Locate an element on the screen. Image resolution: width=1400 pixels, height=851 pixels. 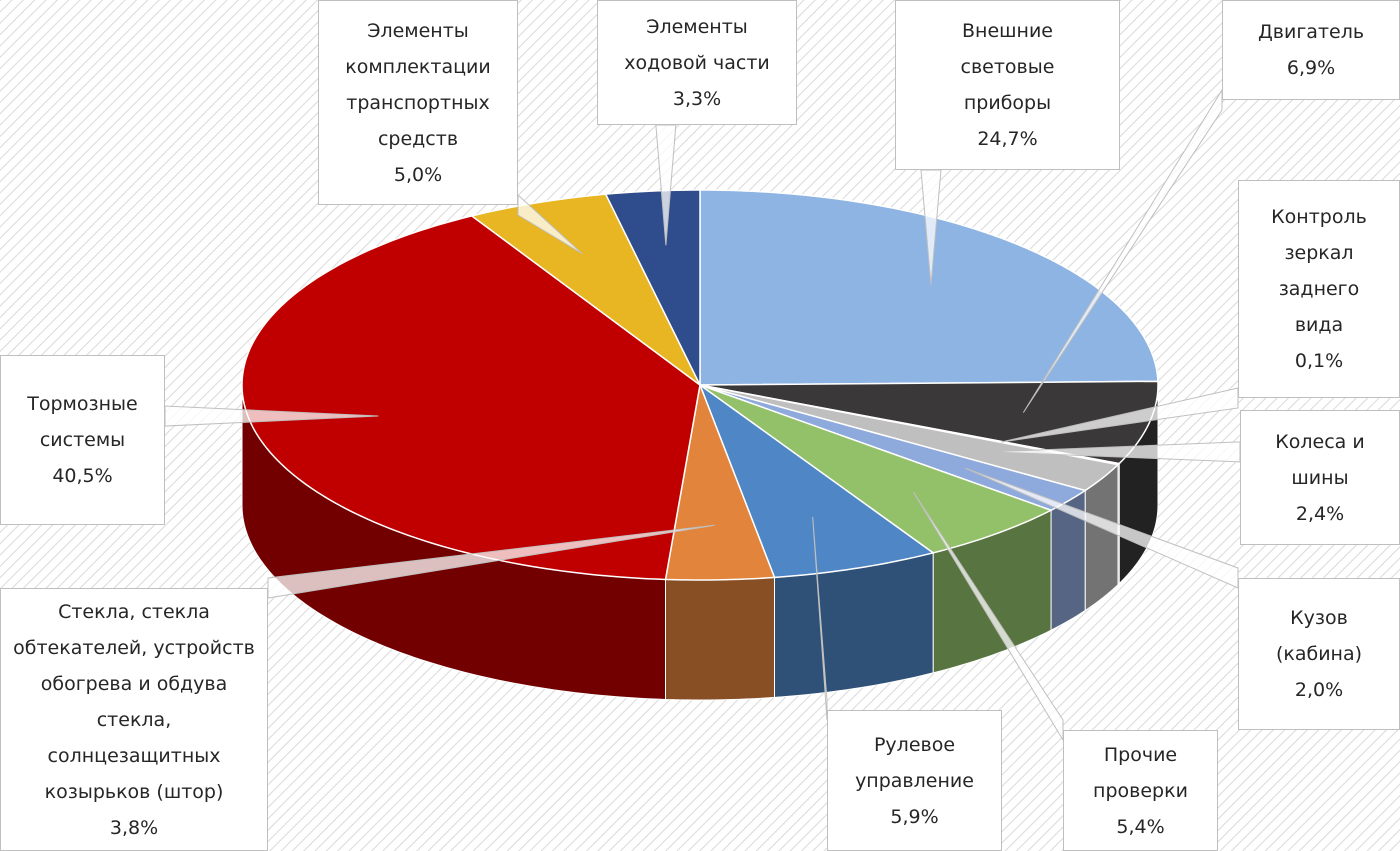
label-name: Рулевое управление is located at coordinates (914, 762).